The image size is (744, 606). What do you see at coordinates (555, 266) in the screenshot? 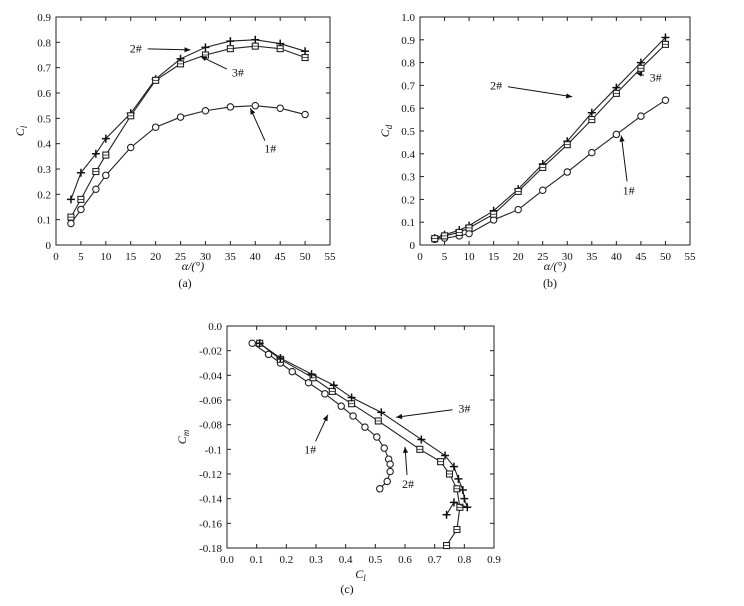
I see `x-axis-label: α/(°)` at bounding box center [555, 266].